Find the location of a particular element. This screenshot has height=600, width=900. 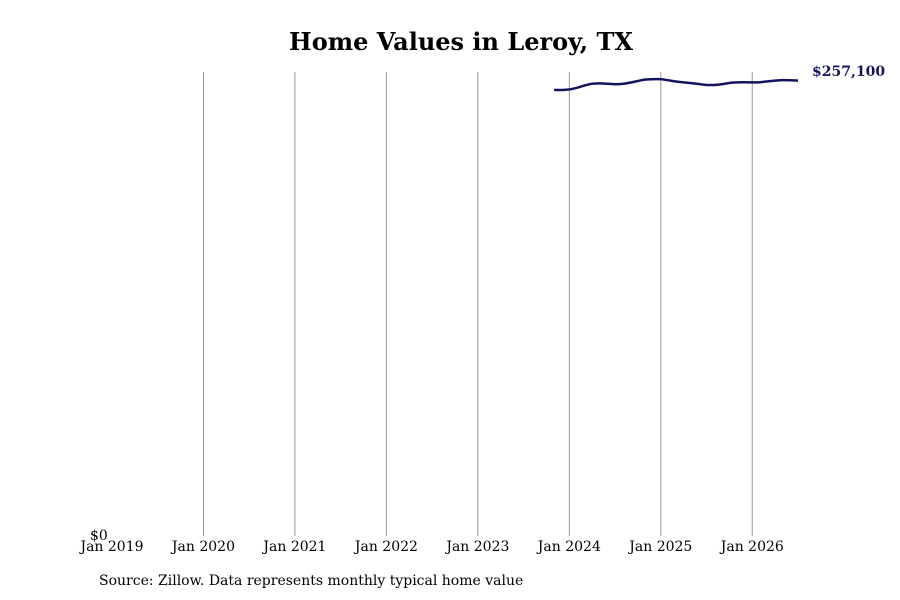

y-axis-ticks: $0 is located at coordinates (99, 536).